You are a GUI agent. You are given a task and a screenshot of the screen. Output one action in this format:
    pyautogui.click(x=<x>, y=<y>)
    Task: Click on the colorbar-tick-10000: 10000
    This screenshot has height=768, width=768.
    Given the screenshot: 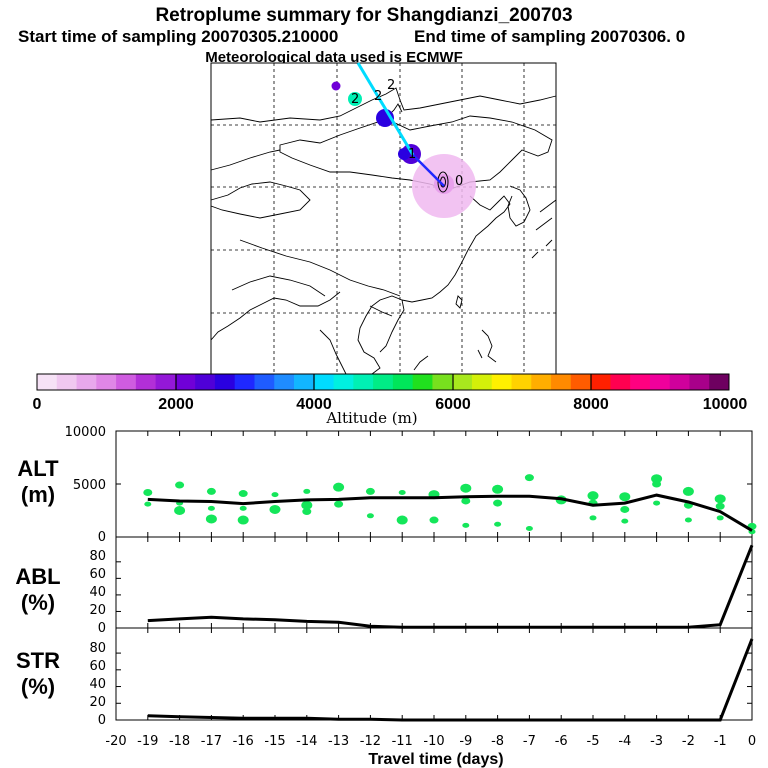 What is the action you would take?
    pyautogui.click(x=725, y=404)
    